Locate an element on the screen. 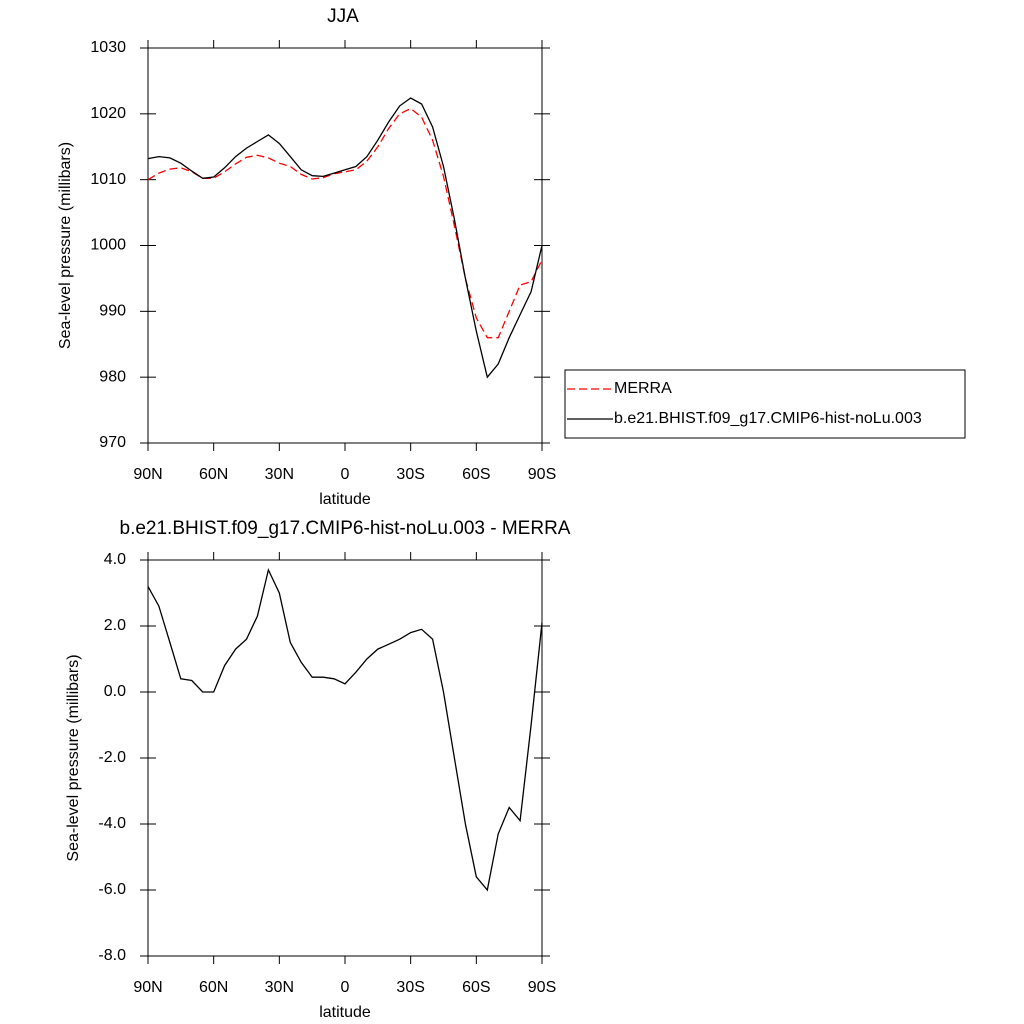 The height and width of the screenshot is (1024, 1024). plot-frame is located at coordinates (345, 245).